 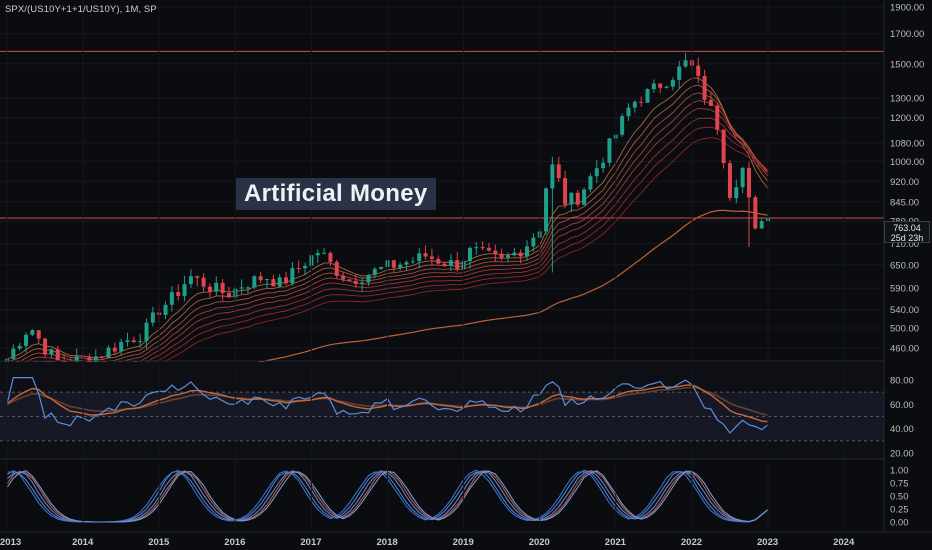 I want to click on time-axis-bg, so click(x=466, y=541).